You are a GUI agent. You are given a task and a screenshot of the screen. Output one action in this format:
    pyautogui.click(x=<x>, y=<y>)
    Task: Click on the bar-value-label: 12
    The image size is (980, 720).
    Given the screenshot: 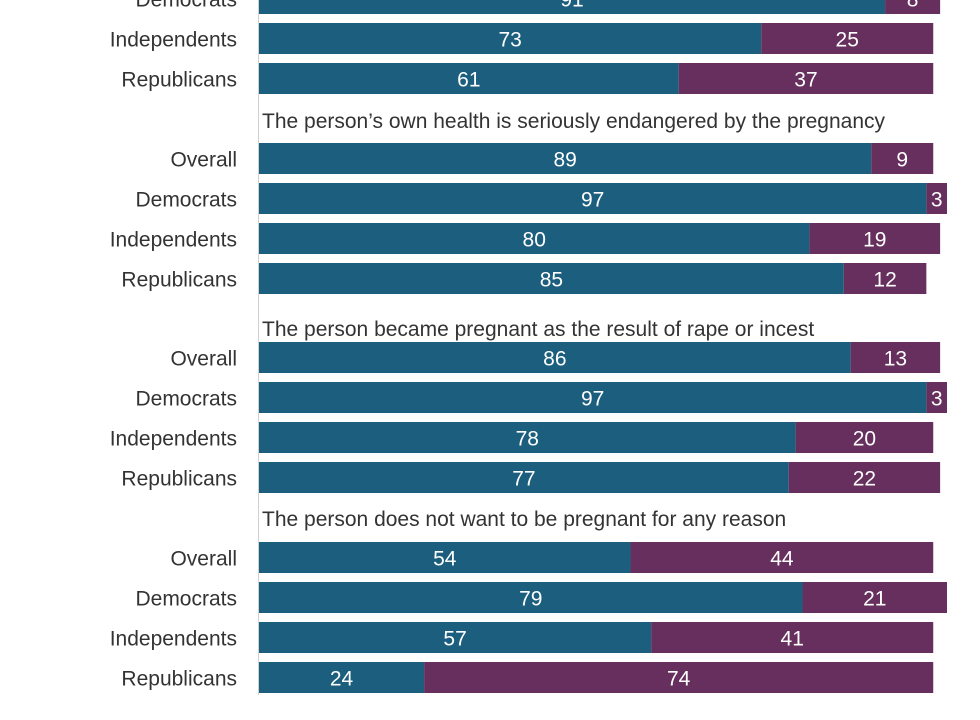 What is the action you would take?
    pyautogui.click(x=884, y=280)
    